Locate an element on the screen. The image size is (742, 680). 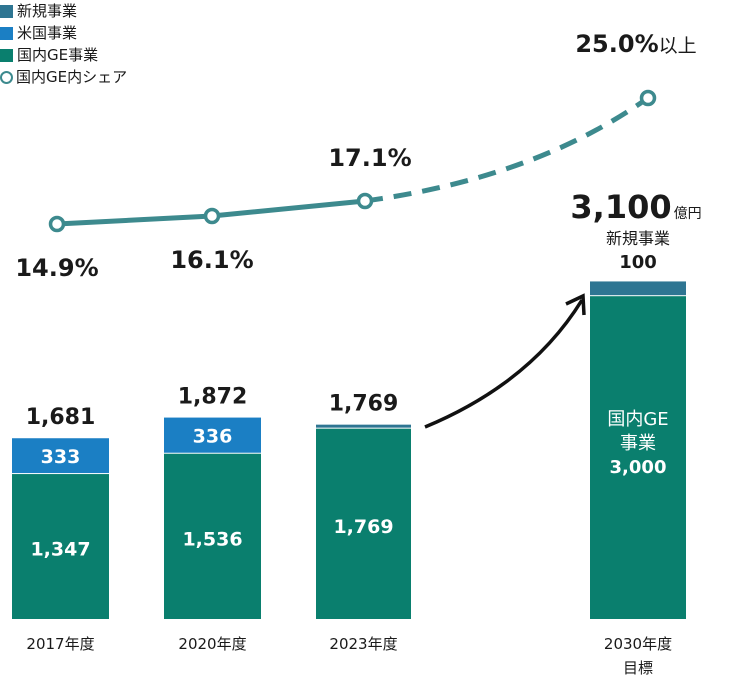
total-unit: 億円 is located at coordinates (688, 214).